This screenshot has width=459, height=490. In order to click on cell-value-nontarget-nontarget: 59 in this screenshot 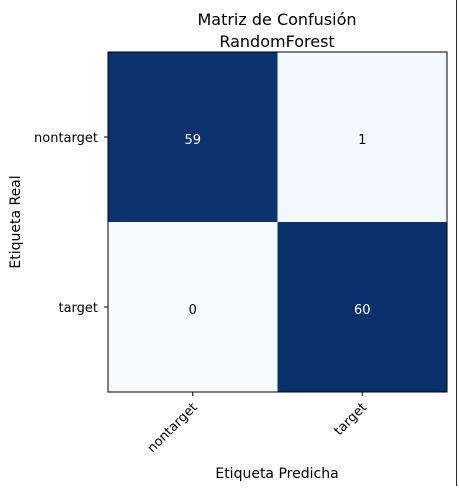, I will do `click(192, 140)`.